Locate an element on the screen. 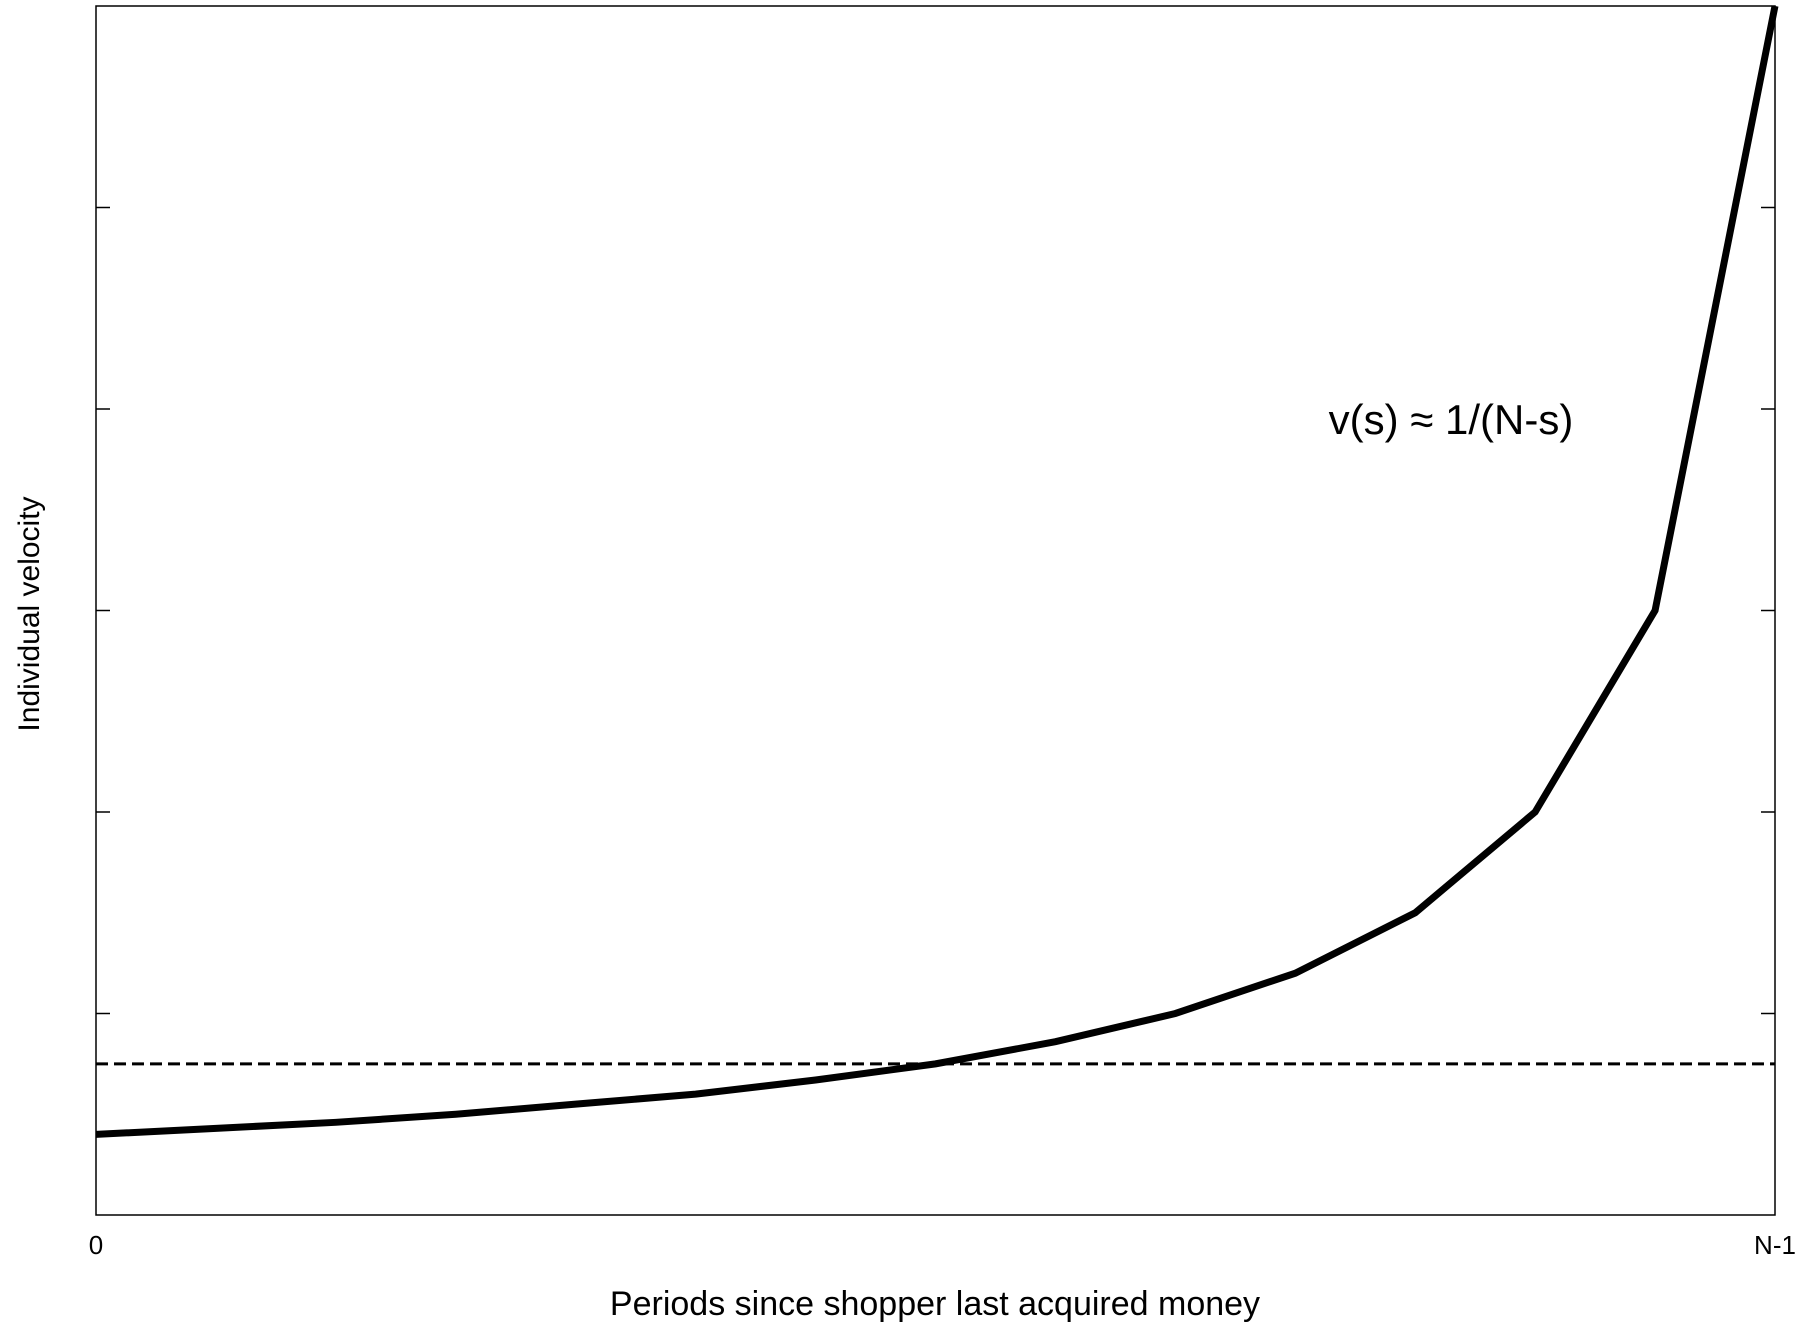 Image resolution: width=1805 pixels, height=1336 pixels. x-tick-label: N-1 is located at coordinates (1775, 1245).